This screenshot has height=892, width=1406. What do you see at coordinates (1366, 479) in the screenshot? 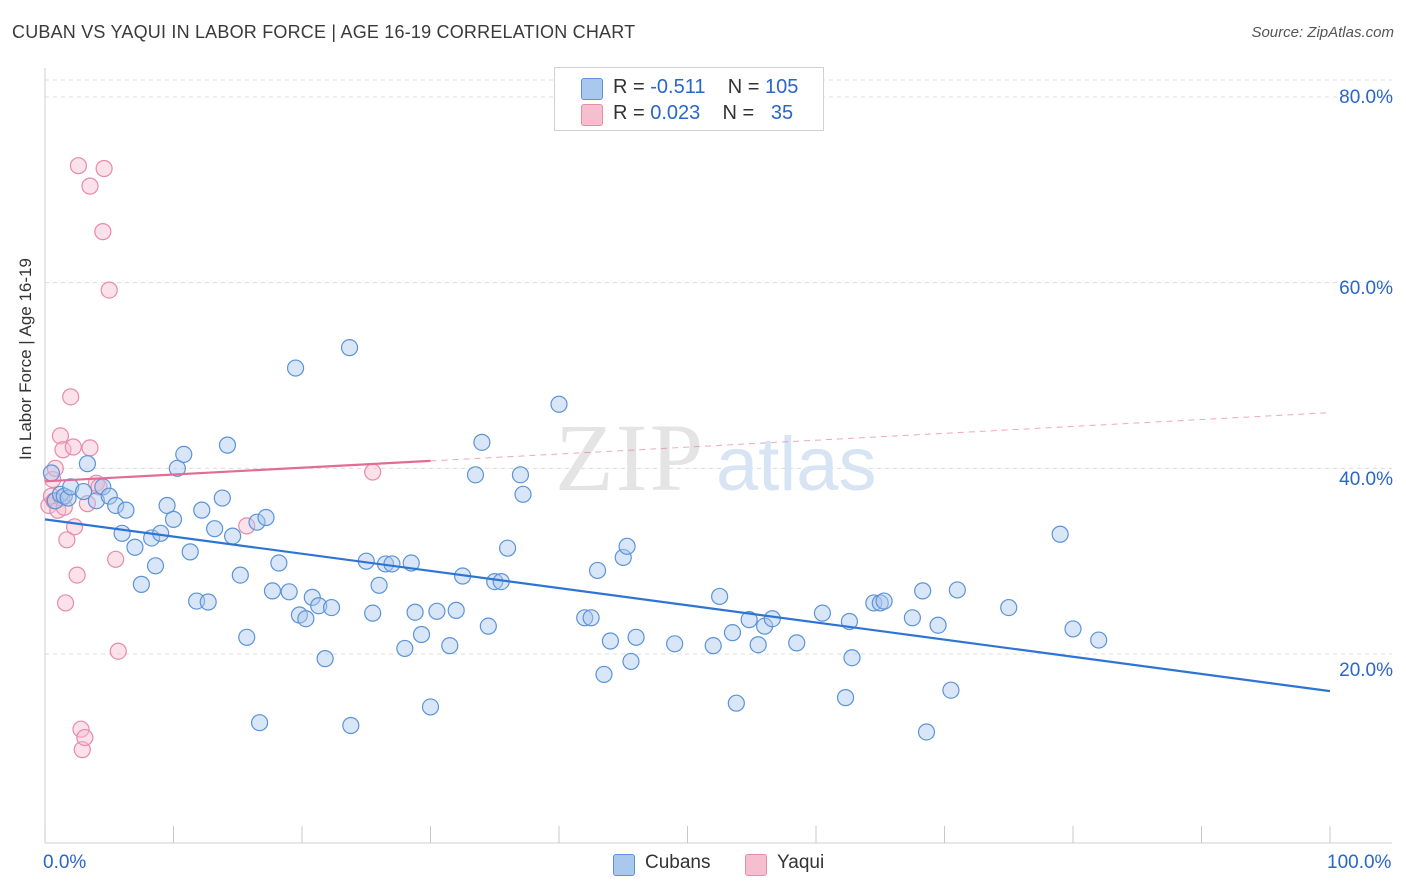
I see `y-tick-40: 40.0%` at bounding box center [1366, 479].